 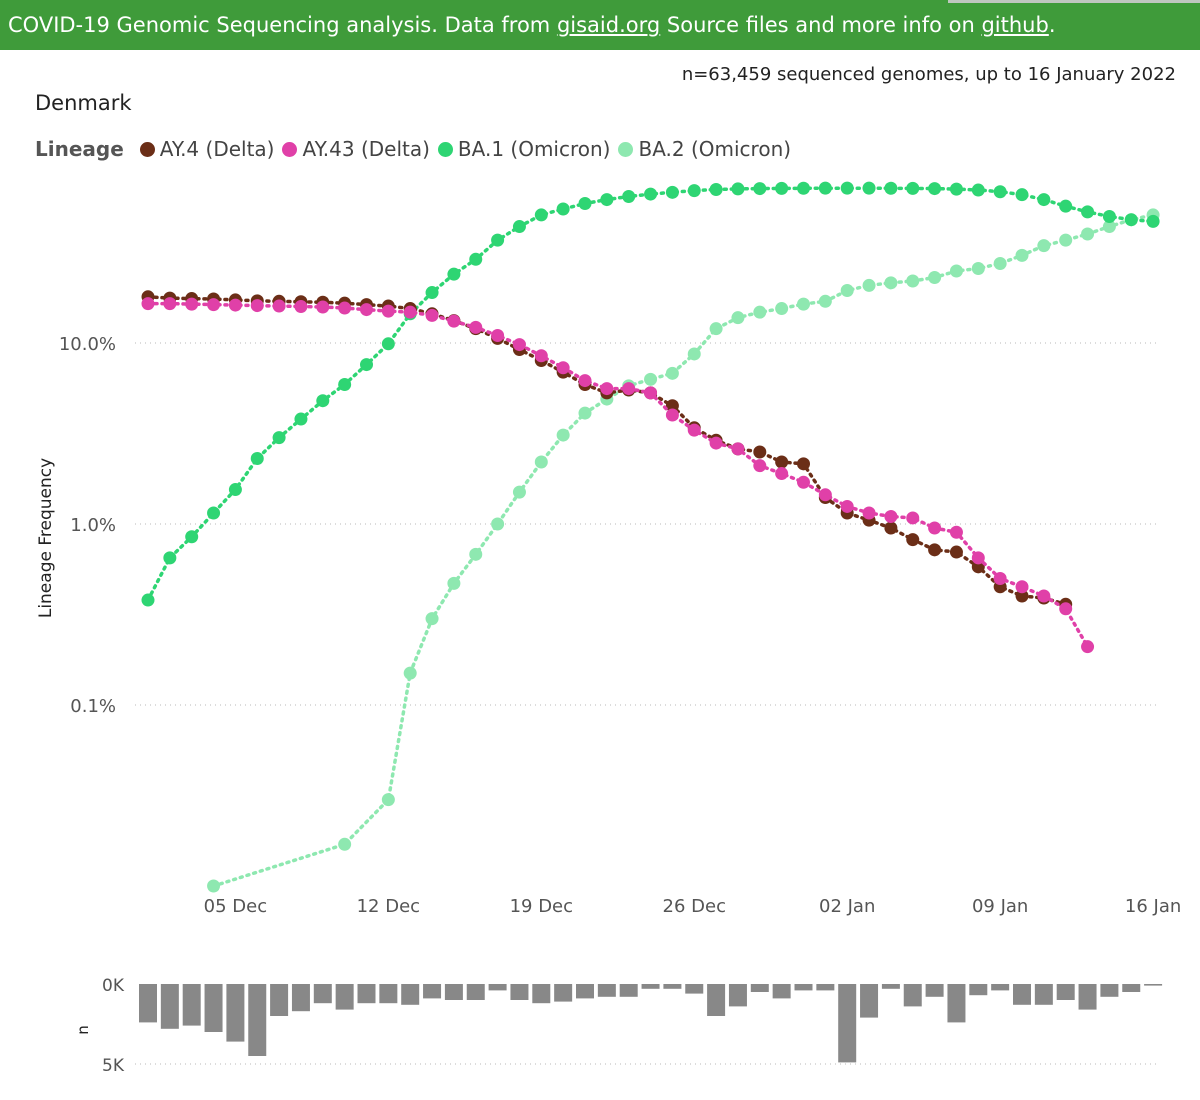 I want to click on legend-label-ay43: AY.43 (Delta), so click(x=366, y=149).